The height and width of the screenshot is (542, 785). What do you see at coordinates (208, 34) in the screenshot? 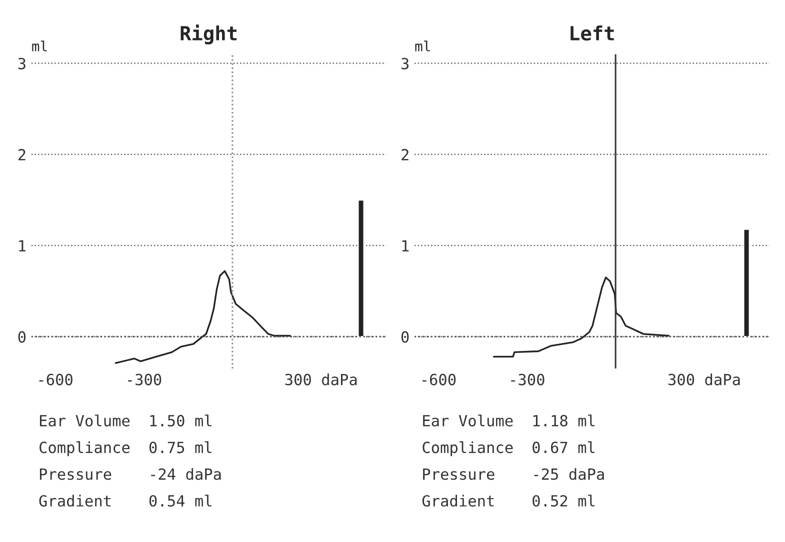
I see `chart-title: Right` at bounding box center [208, 34].